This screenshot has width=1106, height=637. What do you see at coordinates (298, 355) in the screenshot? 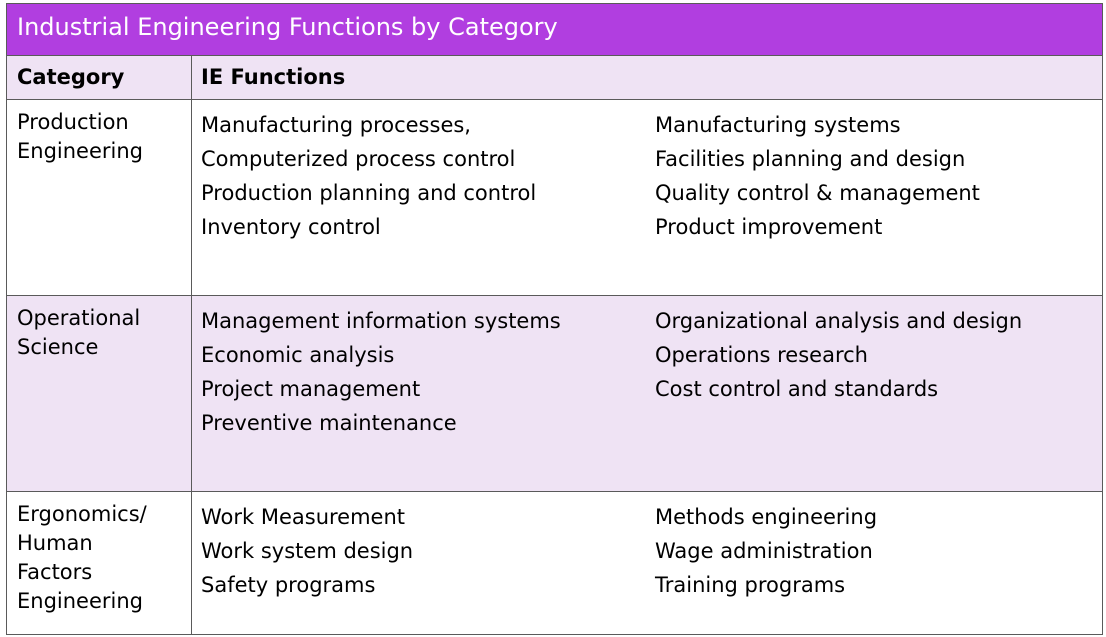
I see `function-item: Economic analysis` at bounding box center [298, 355].